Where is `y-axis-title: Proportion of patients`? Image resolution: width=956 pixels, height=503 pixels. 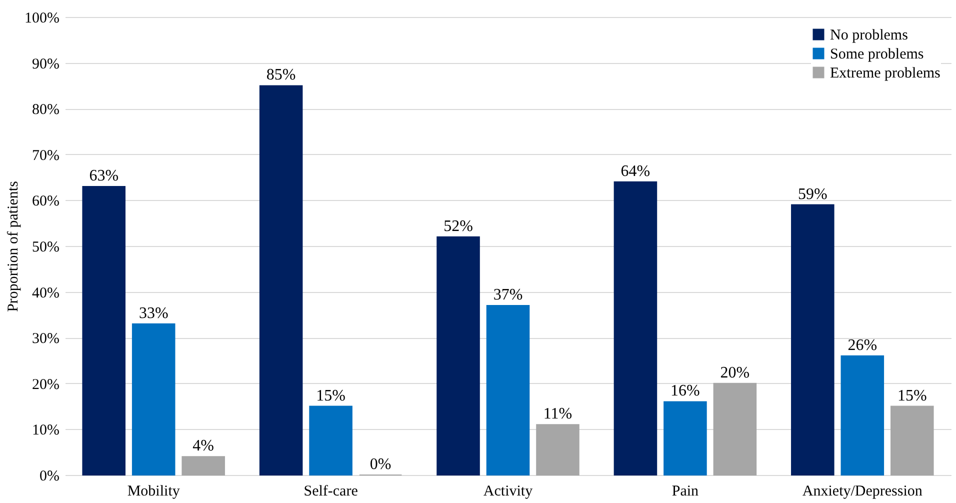
y-axis-title: Proportion of patients is located at coordinates (14, 246).